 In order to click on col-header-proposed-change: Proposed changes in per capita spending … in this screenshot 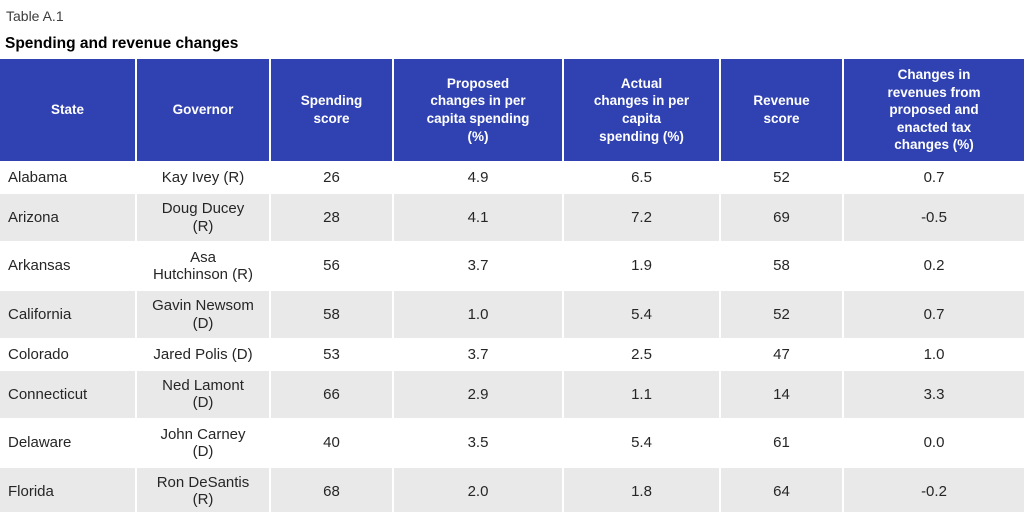, I will do `click(479, 111)`.